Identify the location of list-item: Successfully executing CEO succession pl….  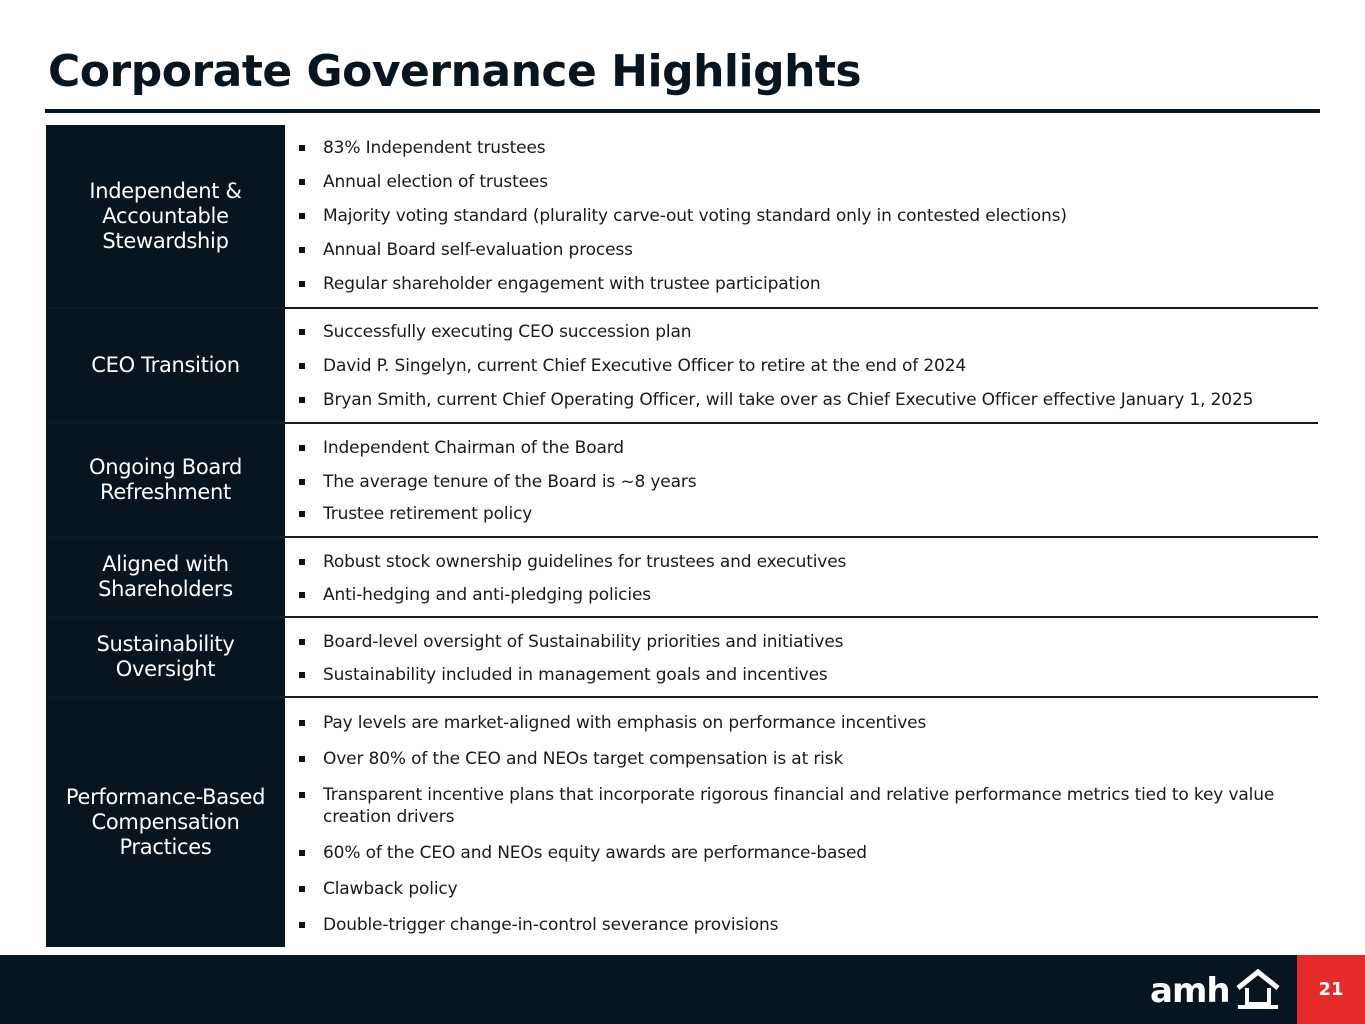
(808, 332).